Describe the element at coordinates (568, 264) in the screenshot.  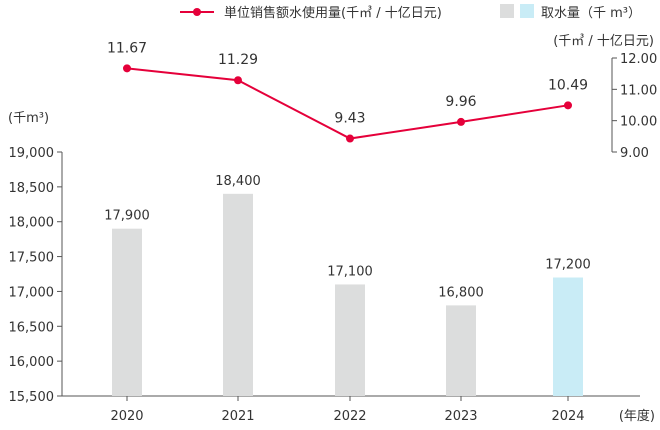
I see `bar-value-label: 17,200` at that location.